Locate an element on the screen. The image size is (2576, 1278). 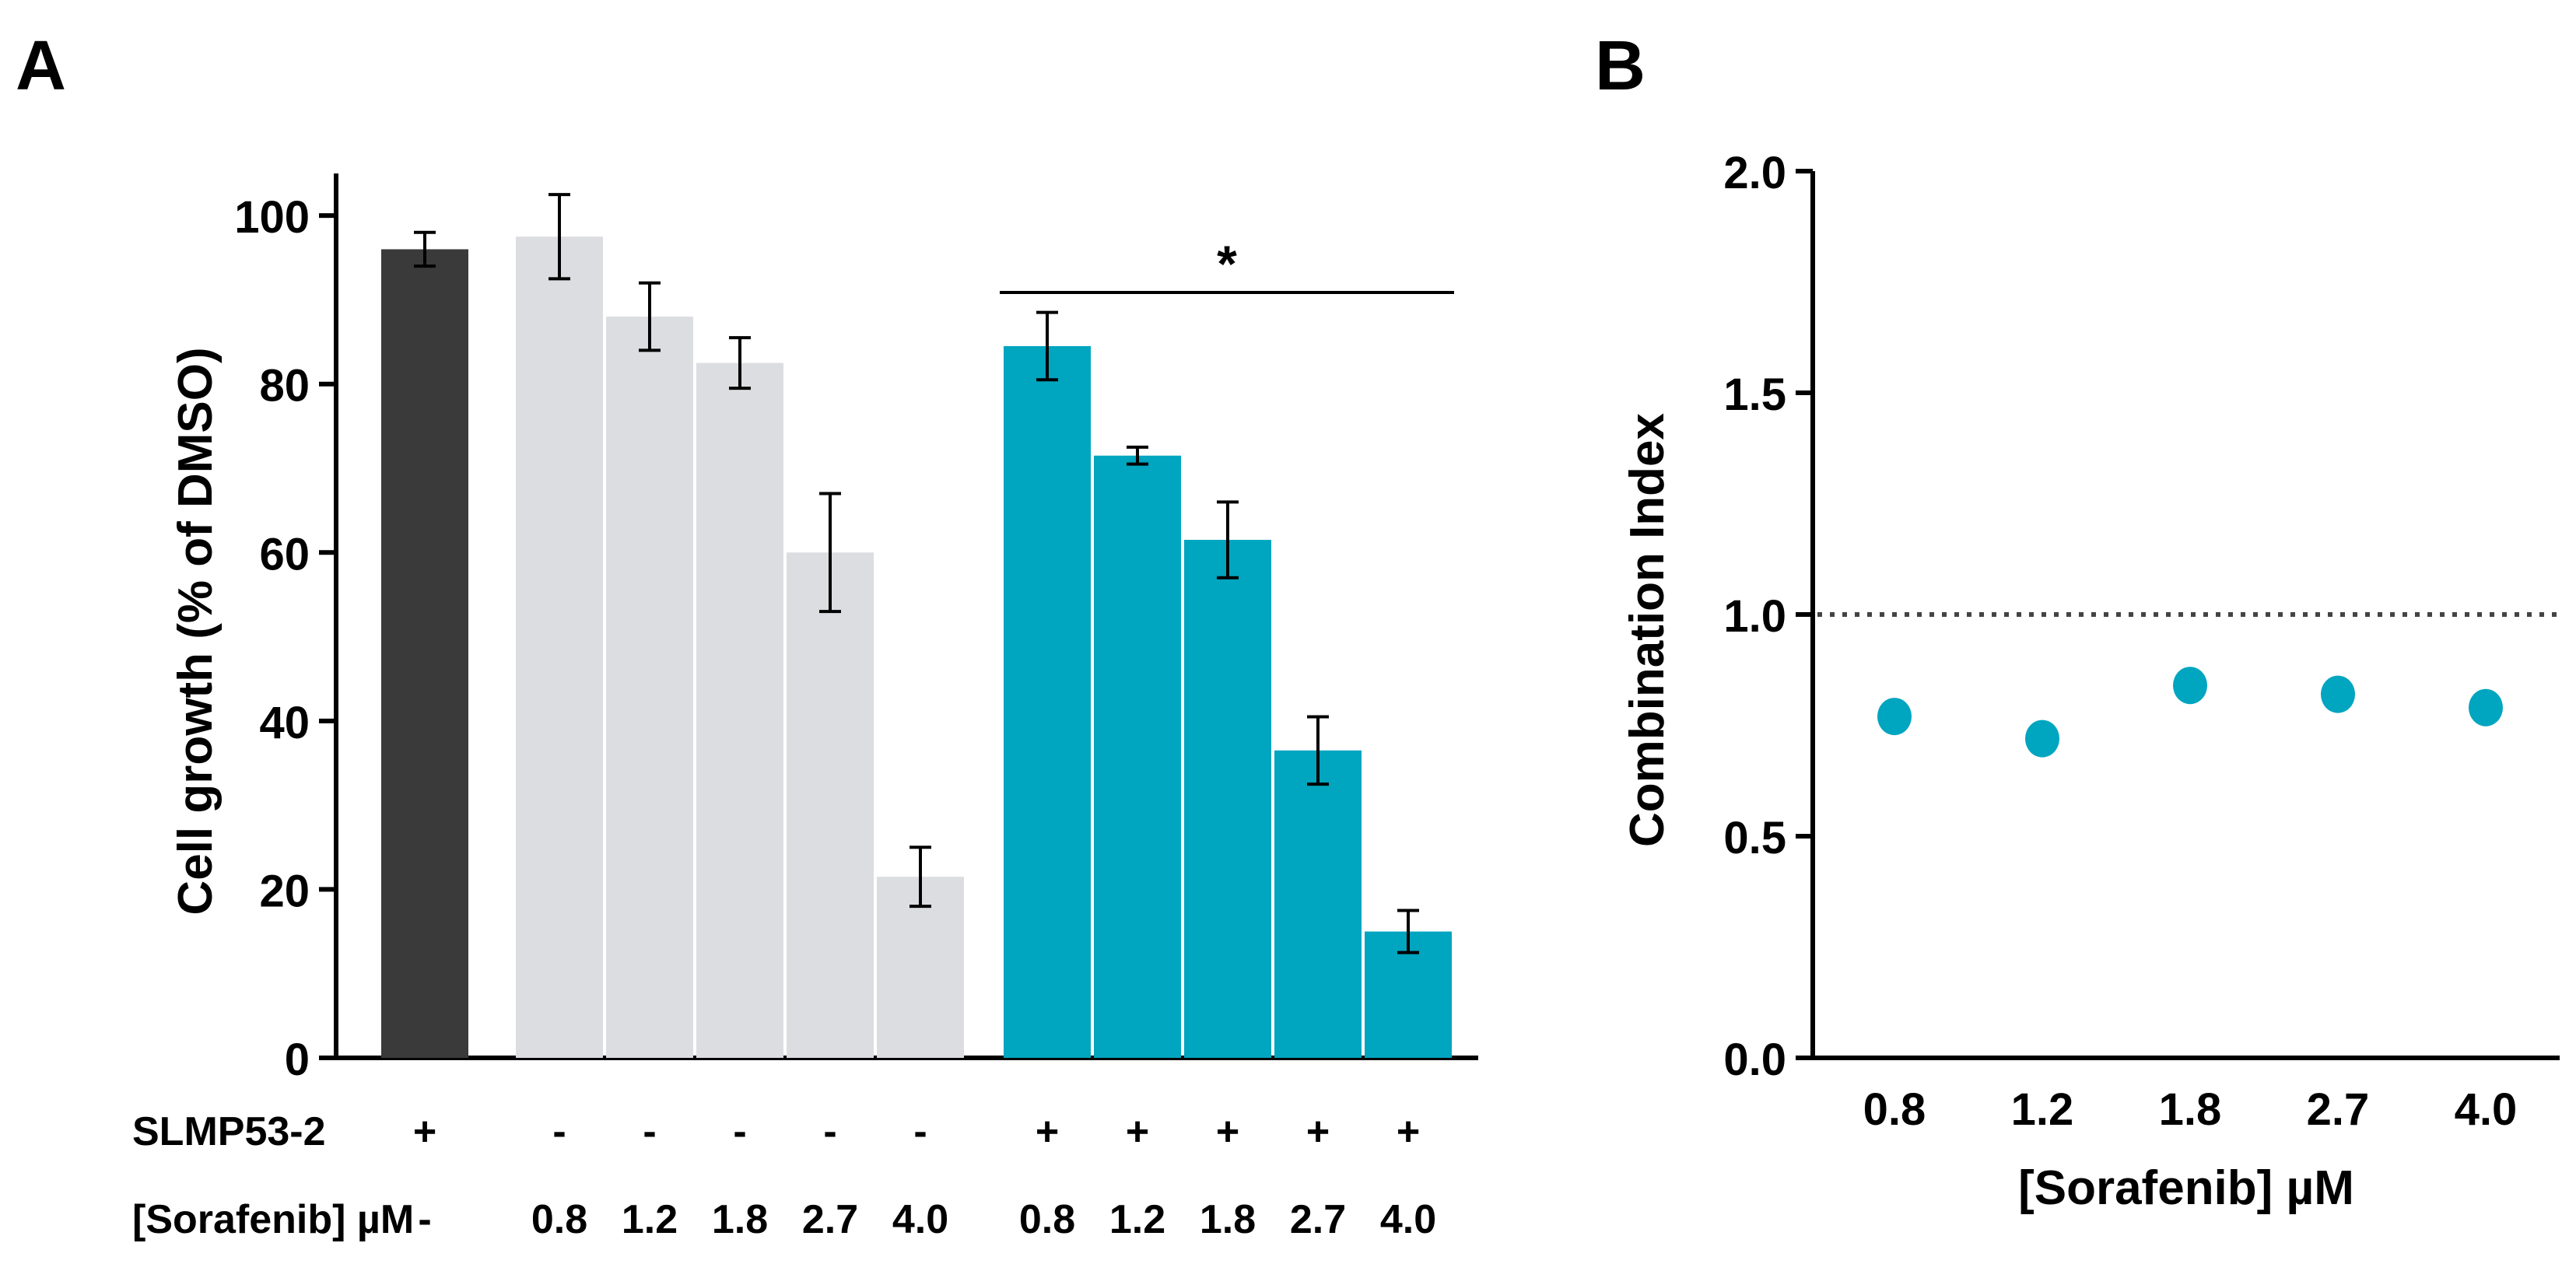
y-tick-label: 20 is located at coordinates (284, 891).